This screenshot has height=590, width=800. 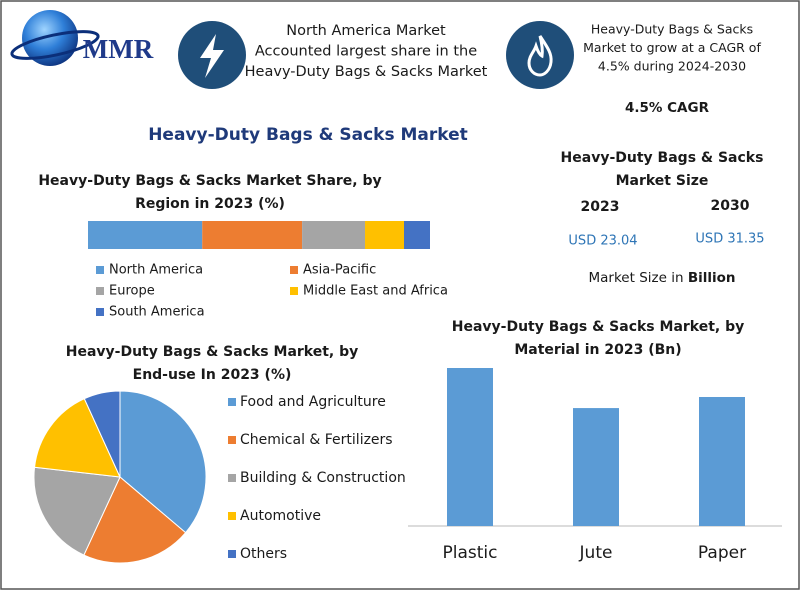 What do you see at coordinates (662, 181) in the screenshot?
I see `size-title: Market Size` at bounding box center [662, 181].